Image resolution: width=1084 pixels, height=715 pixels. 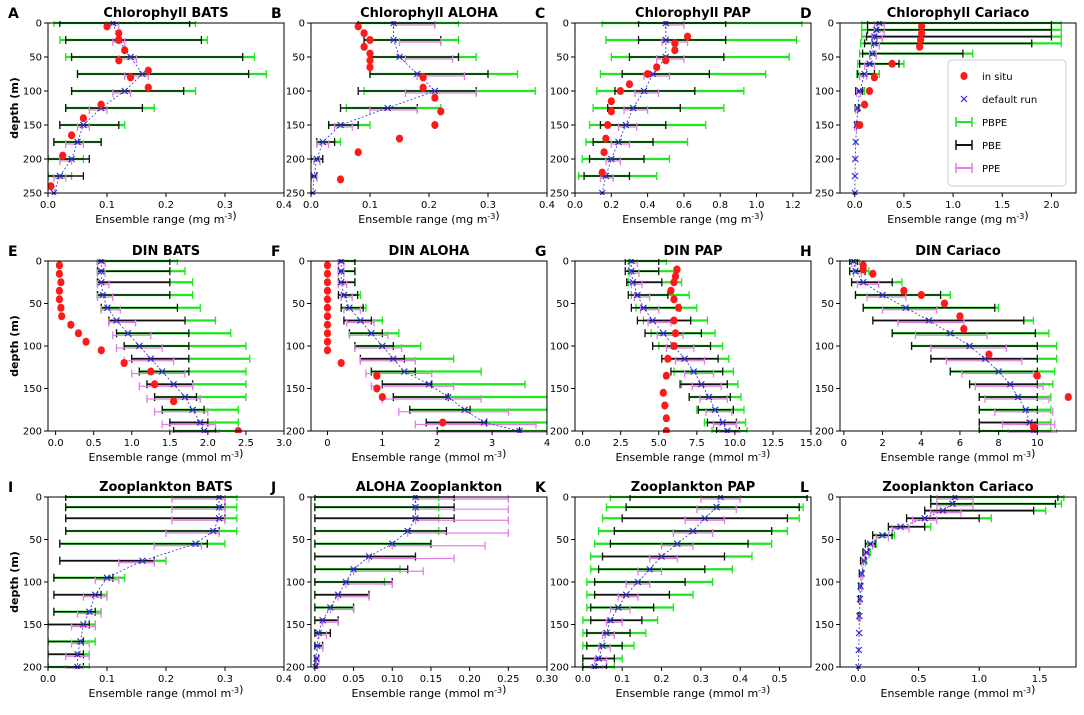 I want to click on y-tick-label: 250, so click(x=824, y=194).